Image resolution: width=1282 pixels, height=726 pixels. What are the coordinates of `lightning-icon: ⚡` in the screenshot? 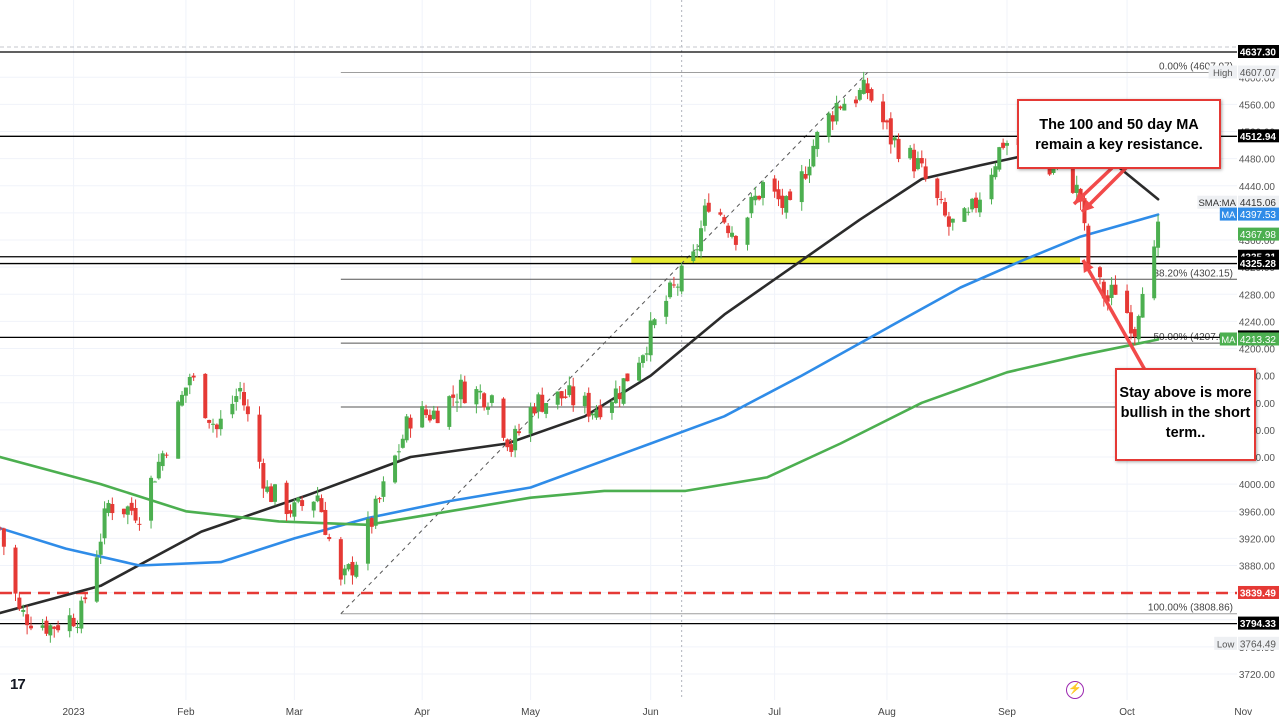 It's located at (1075, 690).